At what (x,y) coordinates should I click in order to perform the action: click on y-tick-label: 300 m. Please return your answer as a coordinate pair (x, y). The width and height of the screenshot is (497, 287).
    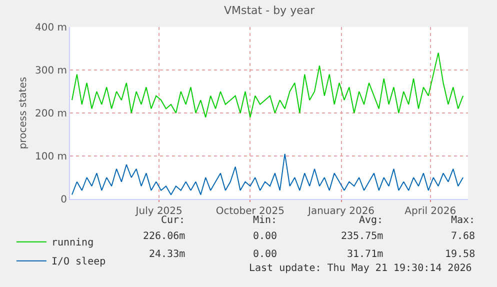
    Looking at the image, I should click on (50, 71).